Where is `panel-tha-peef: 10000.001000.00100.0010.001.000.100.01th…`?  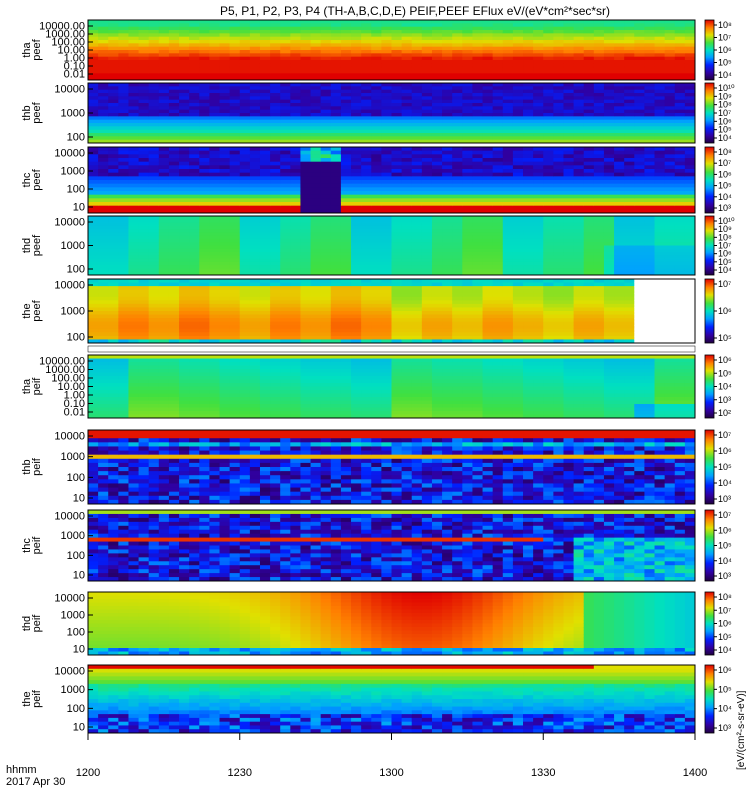 panel-tha-peef: 10000.001000.00100.0010.001.000.100.01th… is located at coordinates (376, 50).